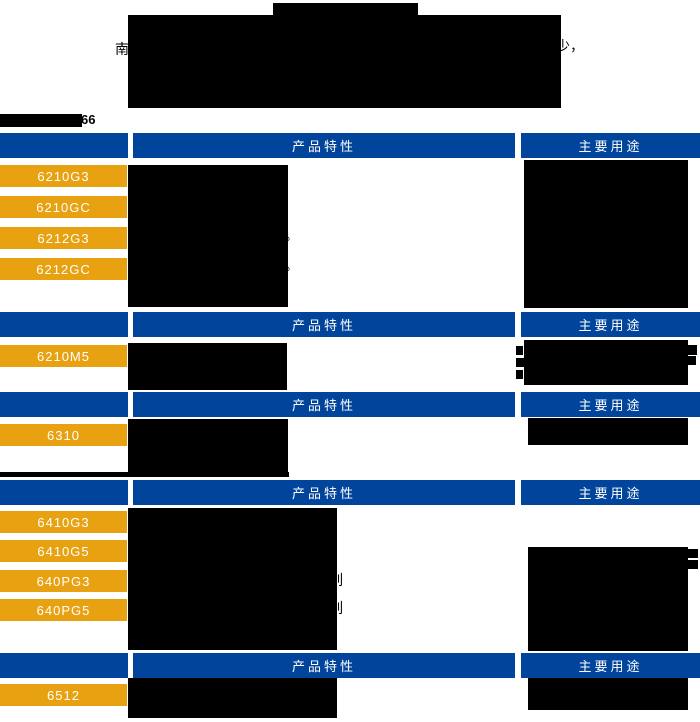 The width and height of the screenshot is (700, 722). I want to click on redacted-paragraph-block, so click(344, 61).